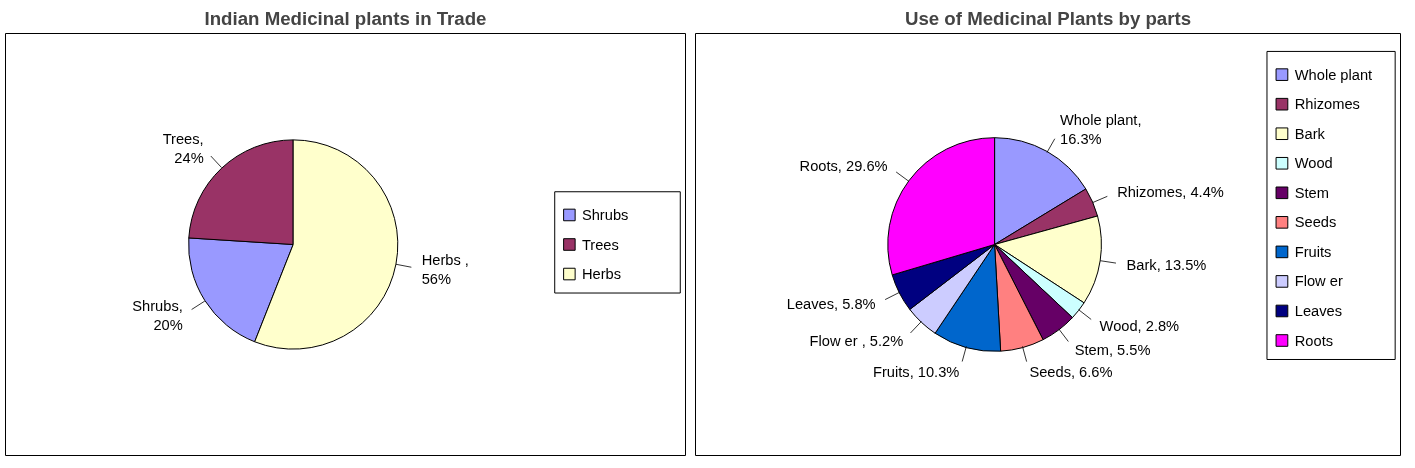 The image size is (1415, 468). Describe the element at coordinates (1310, 133) in the screenshot. I see `legend-label: Bark` at that location.